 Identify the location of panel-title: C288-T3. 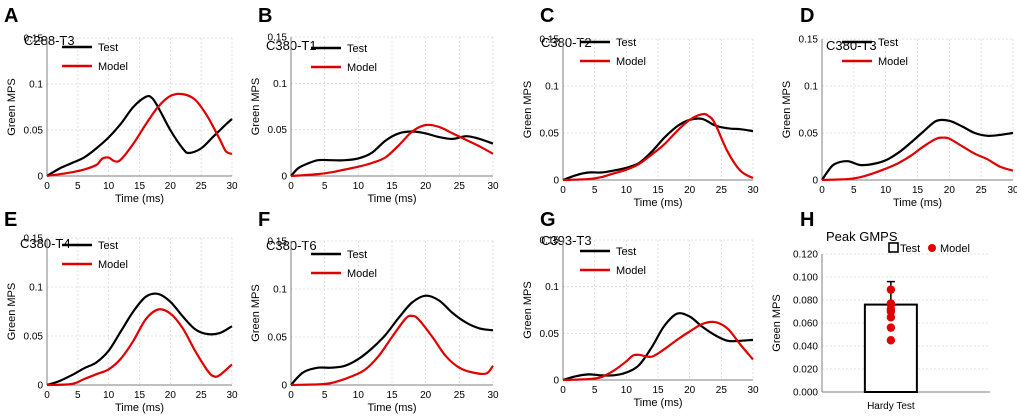
(49, 40).